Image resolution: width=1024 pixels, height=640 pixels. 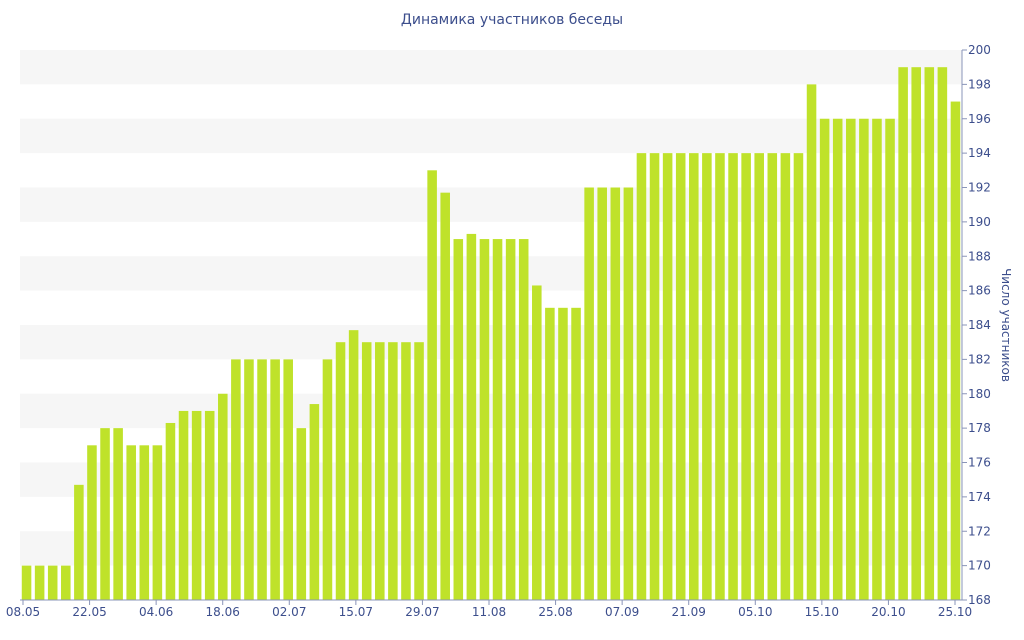 What do you see at coordinates (755, 612) in the screenshot?
I see `x-tick-label: 05.10` at bounding box center [755, 612].